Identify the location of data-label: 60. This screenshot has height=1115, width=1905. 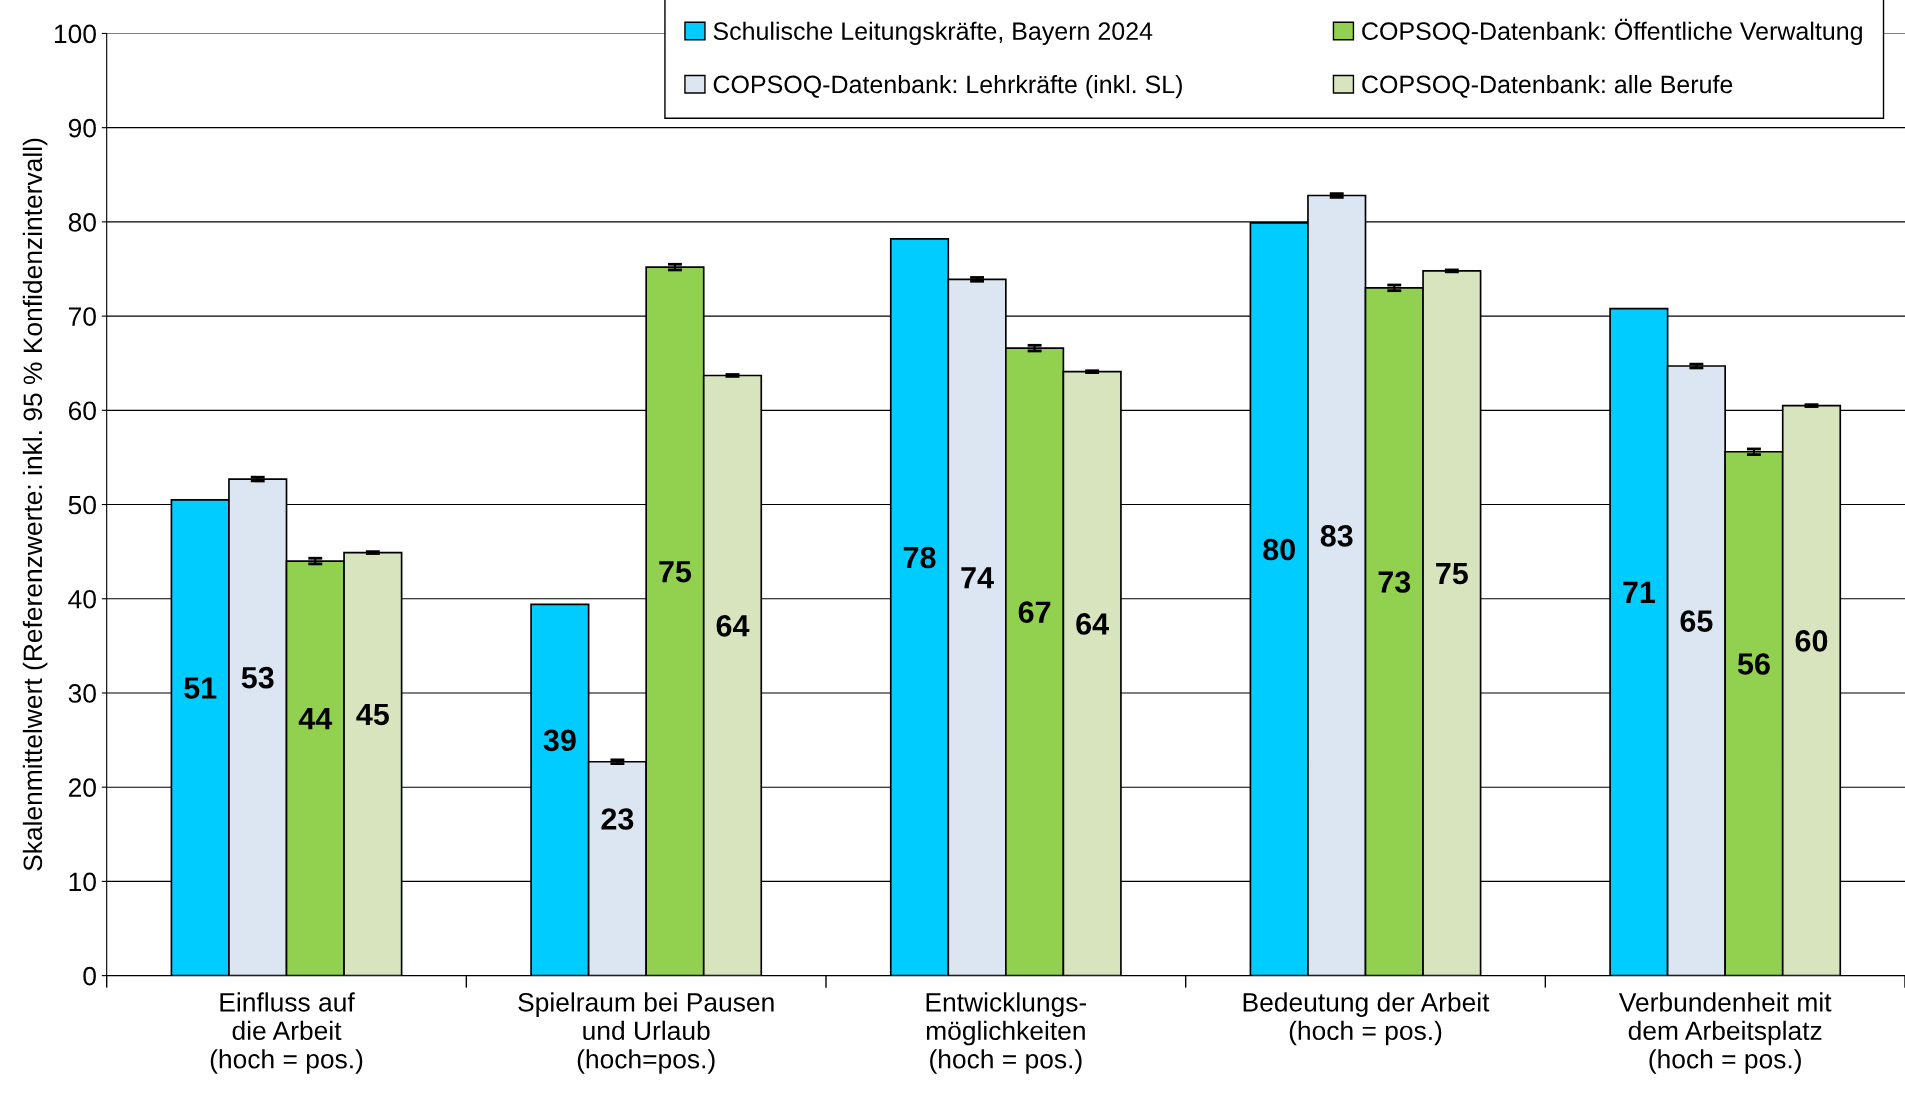
(1811, 641).